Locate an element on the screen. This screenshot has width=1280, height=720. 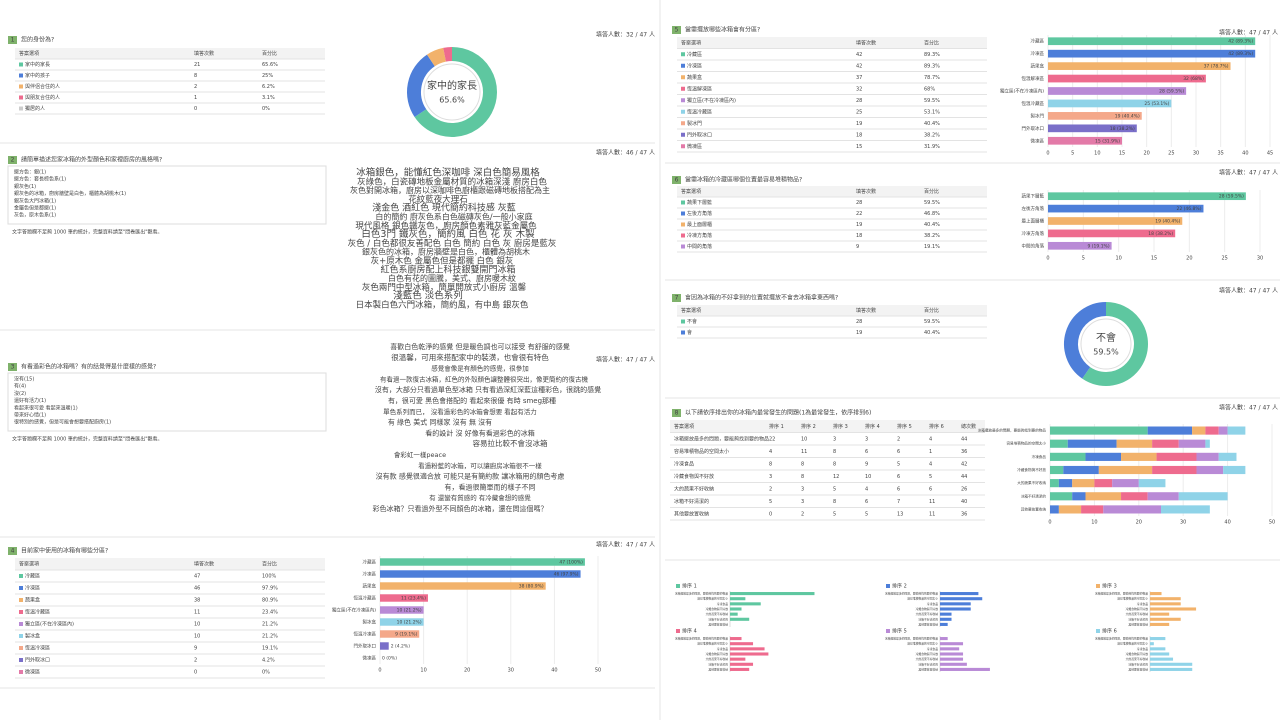
table-cell: 1 is located at coordinates (195, 98).